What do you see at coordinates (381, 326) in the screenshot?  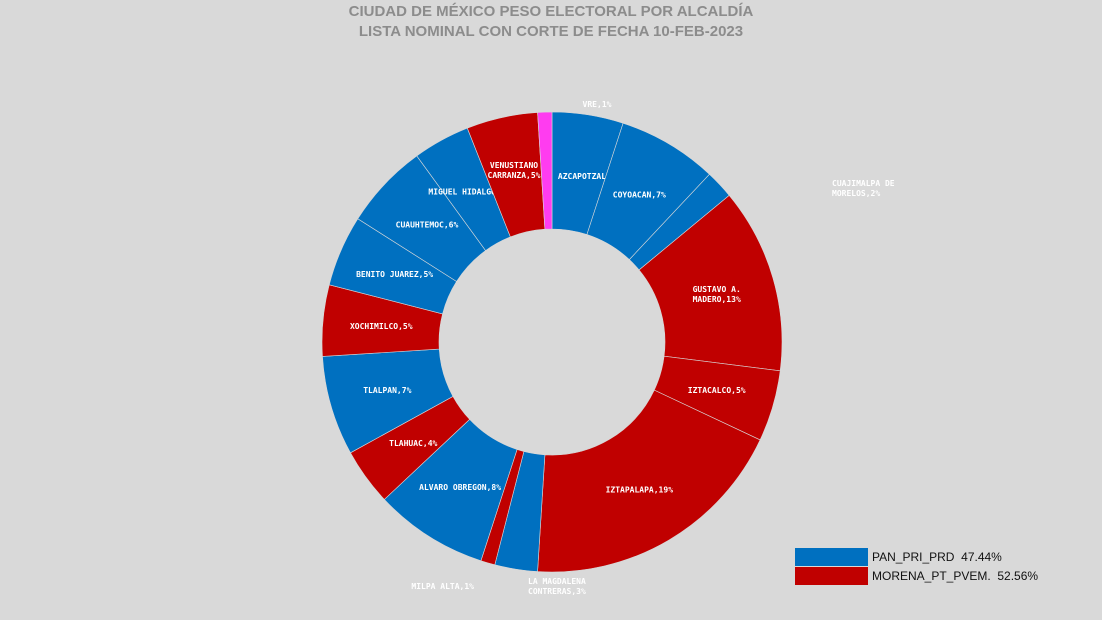 I see `data-label: XOCHIMILCO,5%` at bounding box center [381, 326].